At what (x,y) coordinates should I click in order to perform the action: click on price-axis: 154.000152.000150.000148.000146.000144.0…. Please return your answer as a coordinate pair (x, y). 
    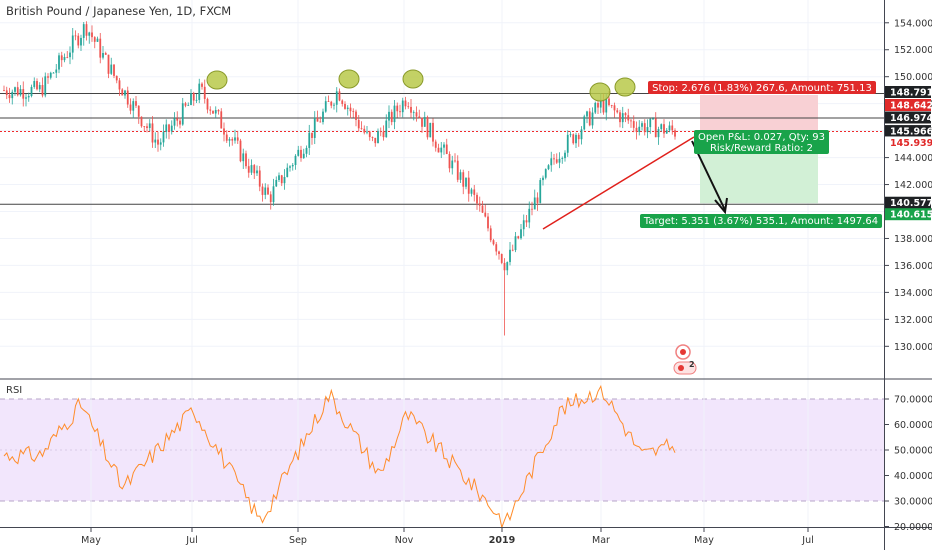
    Looking at the image, I should click on (908, 185).